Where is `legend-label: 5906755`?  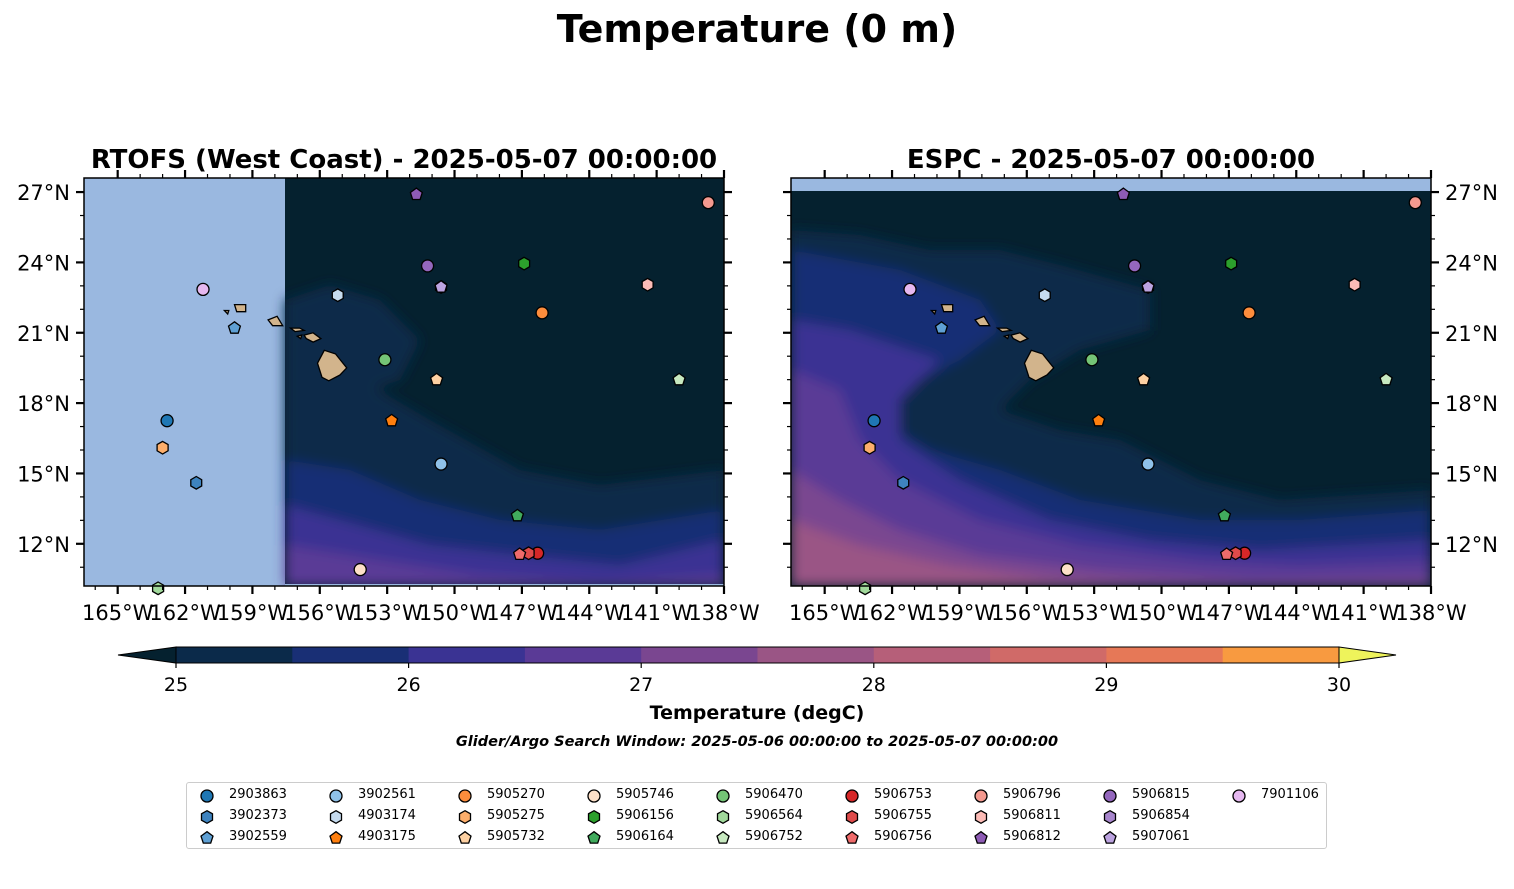
legend-label: 5906755 is located at coordinates (903, 815).